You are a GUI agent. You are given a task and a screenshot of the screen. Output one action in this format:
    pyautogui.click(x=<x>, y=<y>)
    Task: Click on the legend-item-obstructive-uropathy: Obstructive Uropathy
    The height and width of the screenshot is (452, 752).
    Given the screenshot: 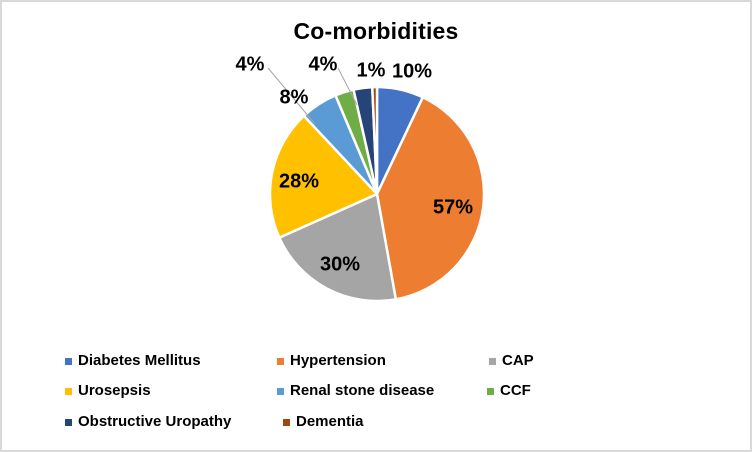 What is the action you would take?
    pyautogui.click(x=148, y=422)
    